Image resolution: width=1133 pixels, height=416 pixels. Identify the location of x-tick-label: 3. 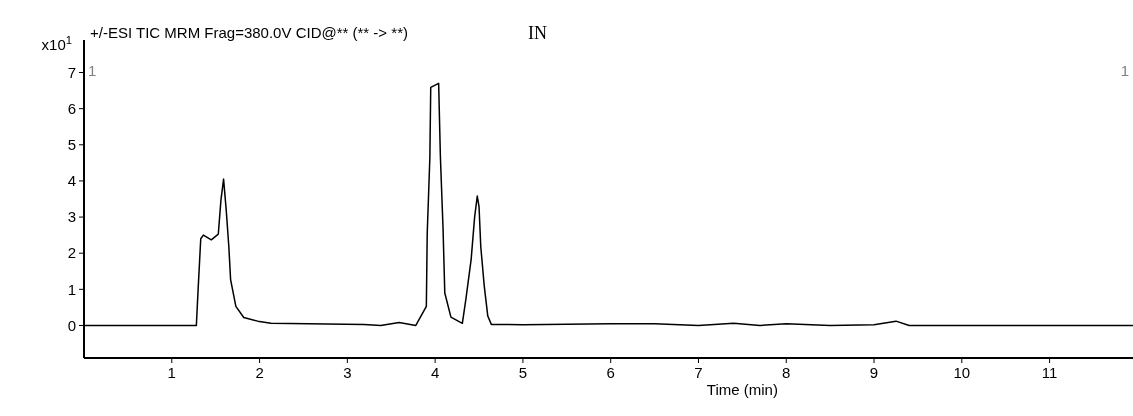
(347, 372).